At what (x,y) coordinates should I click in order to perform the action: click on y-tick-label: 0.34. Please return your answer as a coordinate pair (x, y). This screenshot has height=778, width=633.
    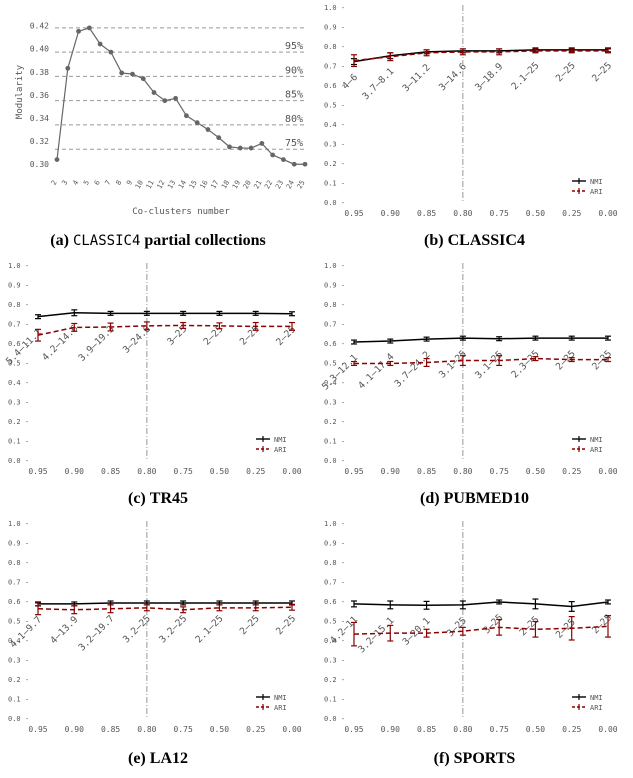
    Looking at the image, I should click on (39, 118).